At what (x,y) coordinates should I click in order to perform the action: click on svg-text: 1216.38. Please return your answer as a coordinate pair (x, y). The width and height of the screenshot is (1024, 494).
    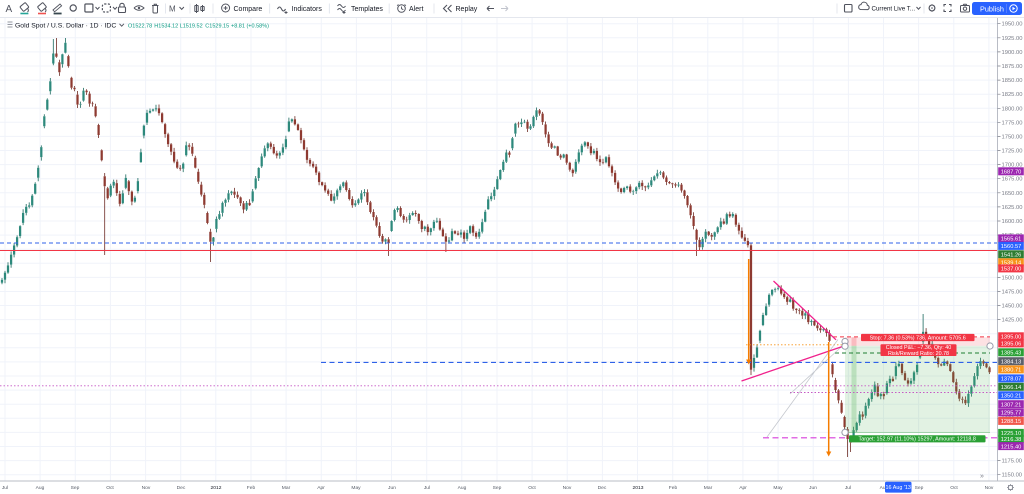
    Looking at the image, I should click on (1011, 440).